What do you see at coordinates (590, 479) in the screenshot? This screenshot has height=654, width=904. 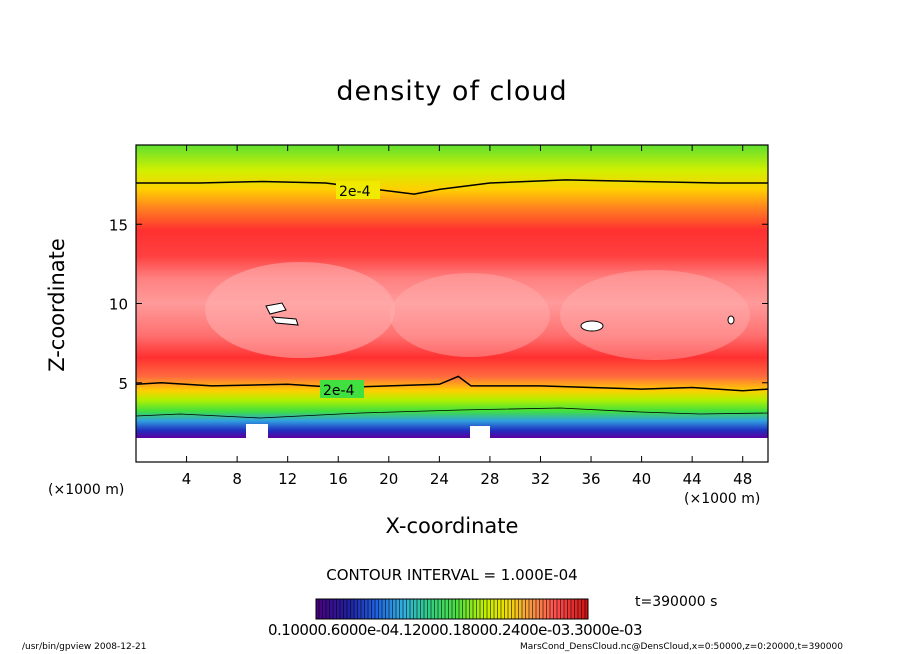 I see `x-tick-label: 36` at bounding box center [590, 479].